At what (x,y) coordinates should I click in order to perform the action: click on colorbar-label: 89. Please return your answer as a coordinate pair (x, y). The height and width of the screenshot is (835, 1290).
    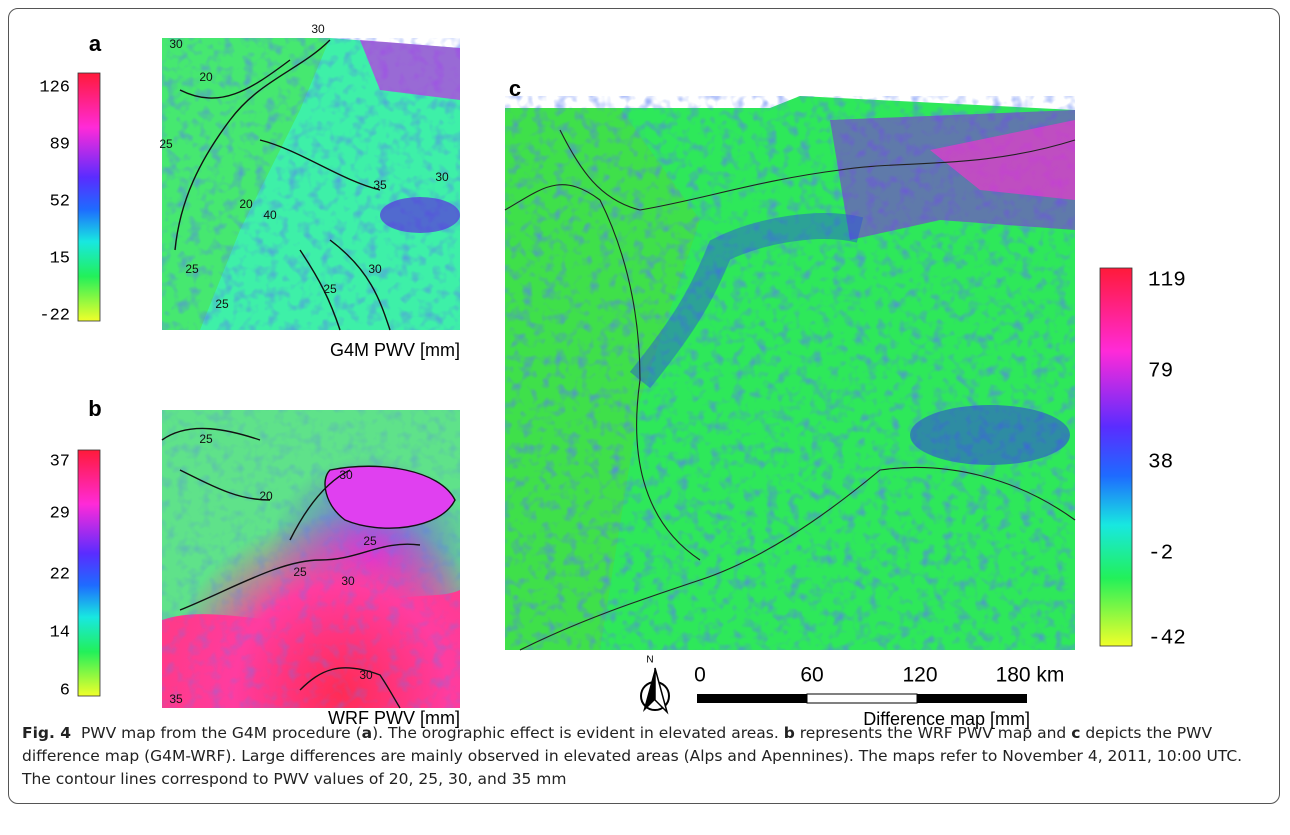
    Looking at the image, I should click on (60, 144).